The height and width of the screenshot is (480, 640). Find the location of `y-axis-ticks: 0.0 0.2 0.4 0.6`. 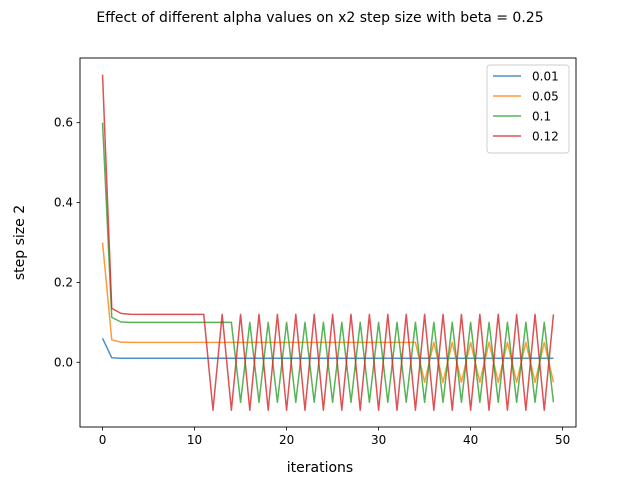

y-axis-ticks: 0.0 0.2 0.4 0.6 is located at coordinates (67, 242).